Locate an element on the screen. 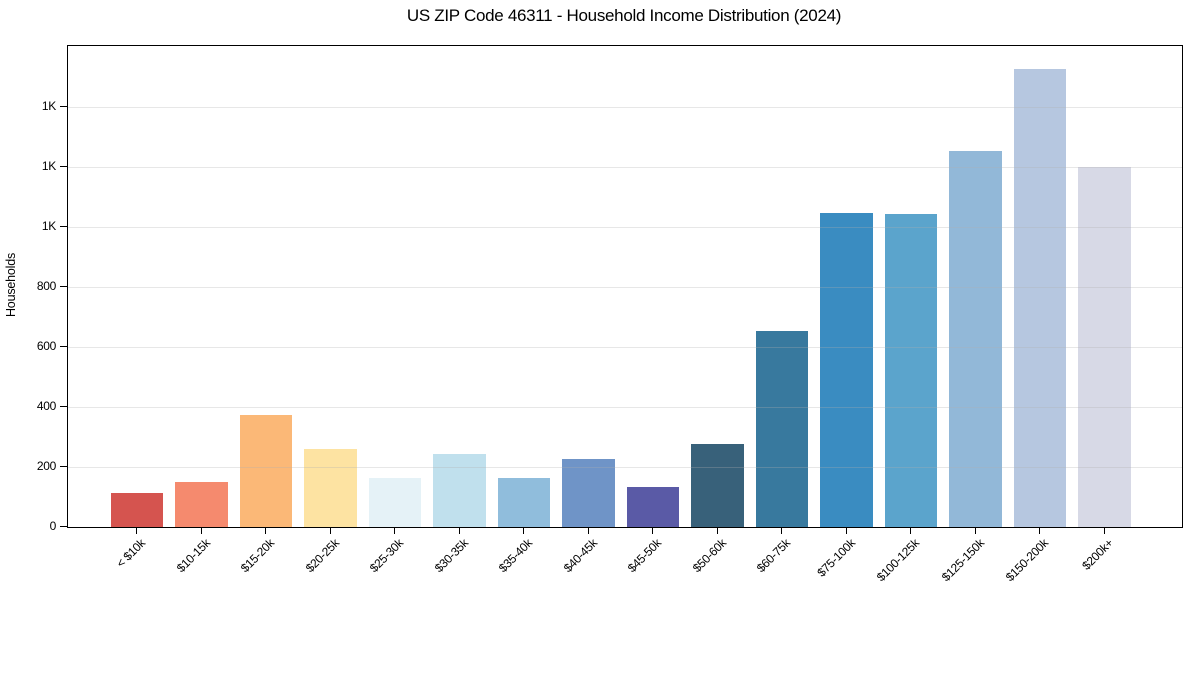  x-tick-label: $200k+ is located at coordinates (1097, 554).